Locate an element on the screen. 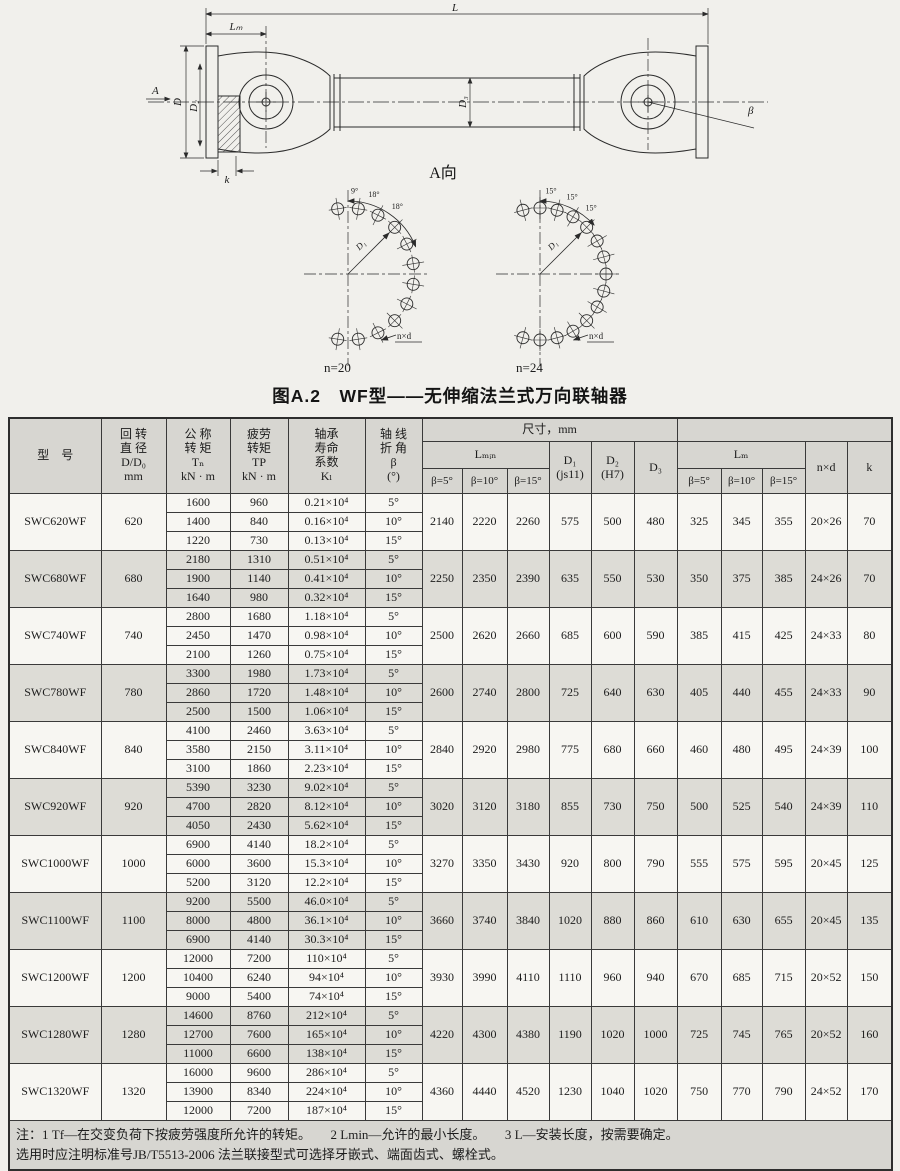  tp-cell: 1260 is located at coordinates (259, 655).